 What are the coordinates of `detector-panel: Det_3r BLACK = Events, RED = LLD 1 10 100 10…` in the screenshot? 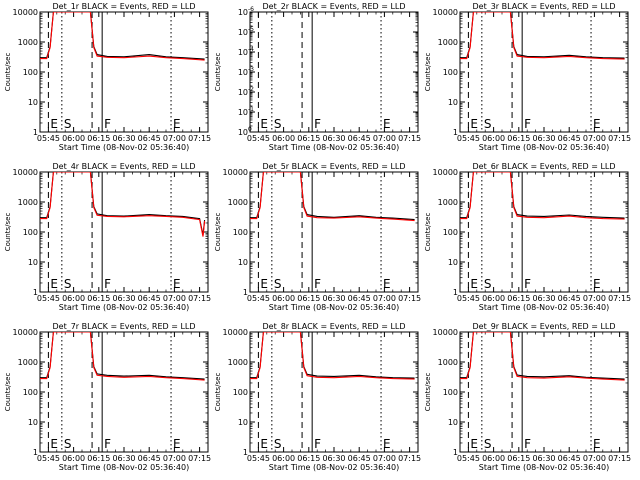 It's located at (527, 77).